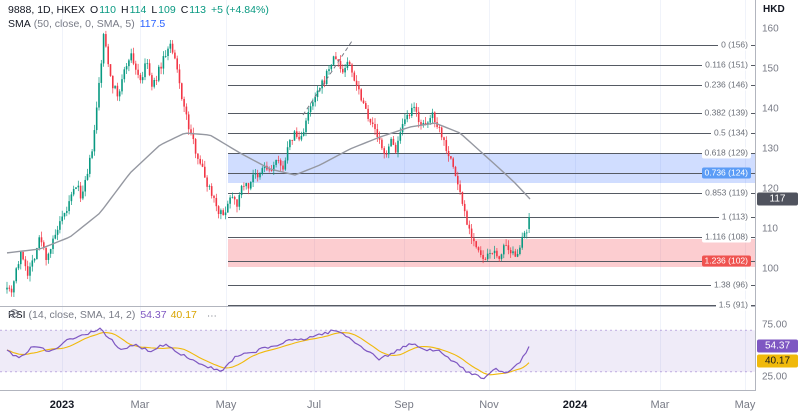 Image resolution: width=800 pixels, height=418 pixels. Describe the element at coordinates (400, 306) in the screenshot. I see `pane-separator` at that location.